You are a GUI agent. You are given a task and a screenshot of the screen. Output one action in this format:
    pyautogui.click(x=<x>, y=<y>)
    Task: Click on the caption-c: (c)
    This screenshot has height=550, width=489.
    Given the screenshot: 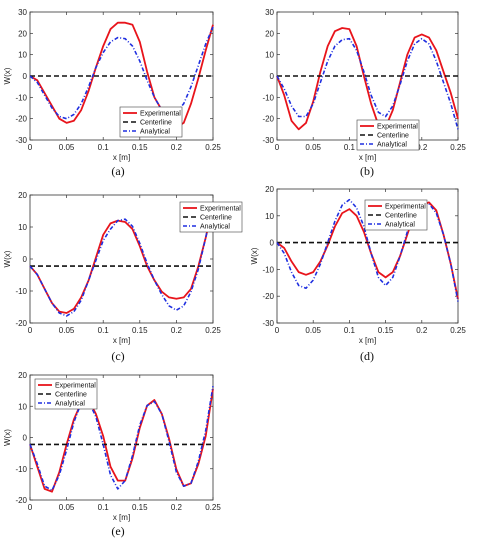 What is the action you would take?
    pyautogui.click(x=118, y=356)
    